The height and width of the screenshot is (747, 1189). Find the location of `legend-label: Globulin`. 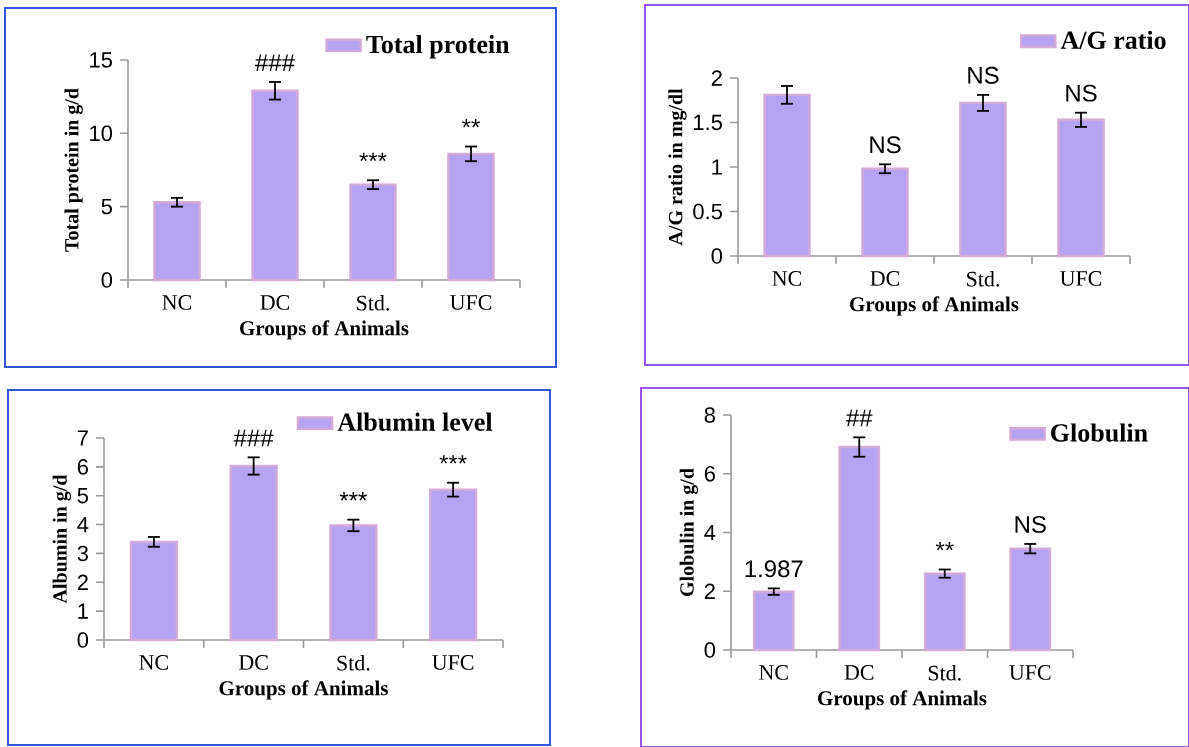

legend-label: Globulin is located at coordinates (1099, 432).